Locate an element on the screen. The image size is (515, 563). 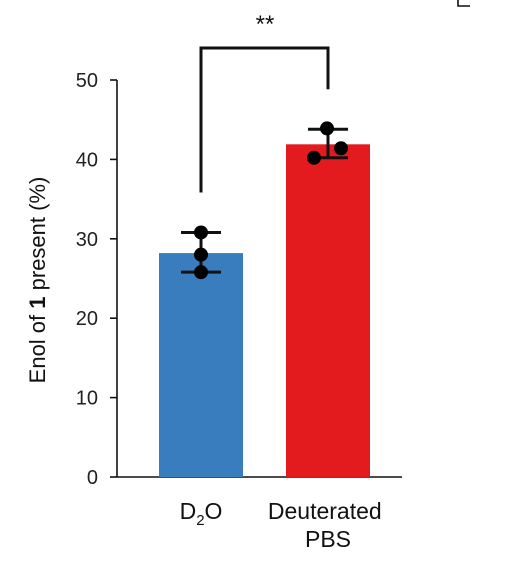
y-axis-label-suffix: present (%) is located at coordinates (37, 237).